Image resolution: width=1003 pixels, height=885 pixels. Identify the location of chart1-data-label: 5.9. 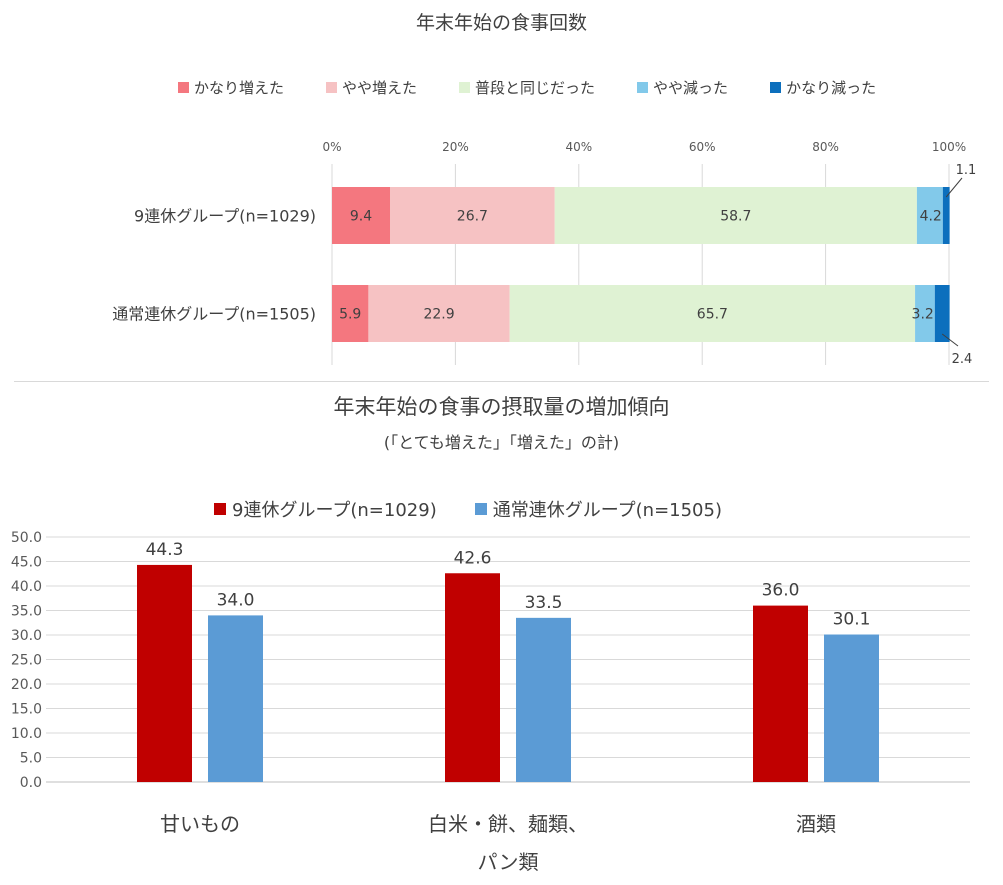
(350, 315).